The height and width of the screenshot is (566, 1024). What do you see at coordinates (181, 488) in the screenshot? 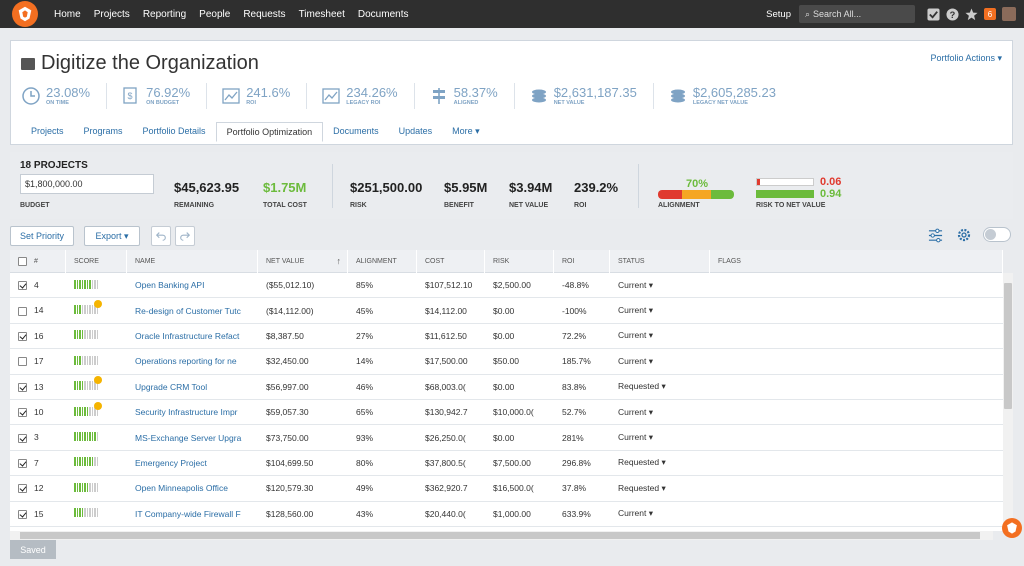
I see `project-name-link: Open Minneapolis Office` at bounding box center [181, 488].